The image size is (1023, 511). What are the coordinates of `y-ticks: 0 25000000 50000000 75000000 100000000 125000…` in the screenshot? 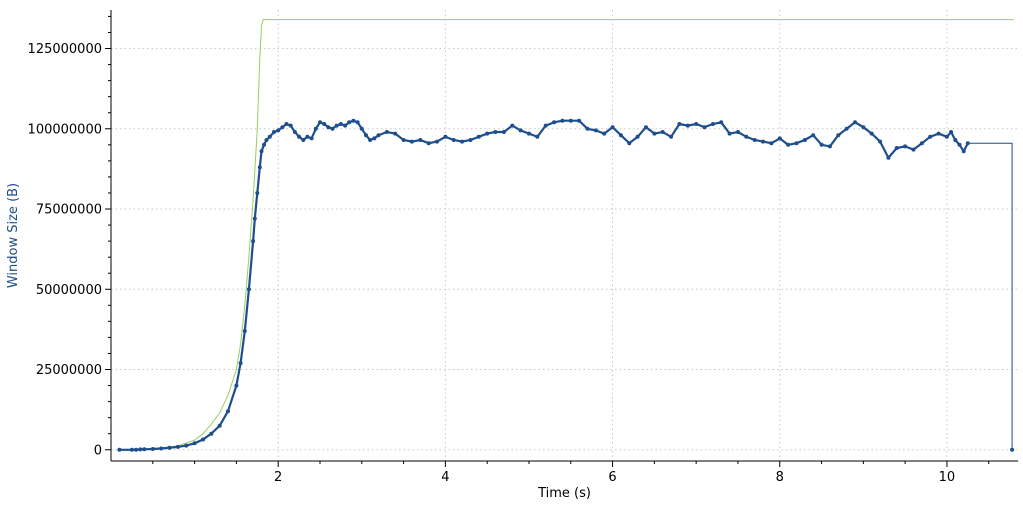 It's located at (69, 236).